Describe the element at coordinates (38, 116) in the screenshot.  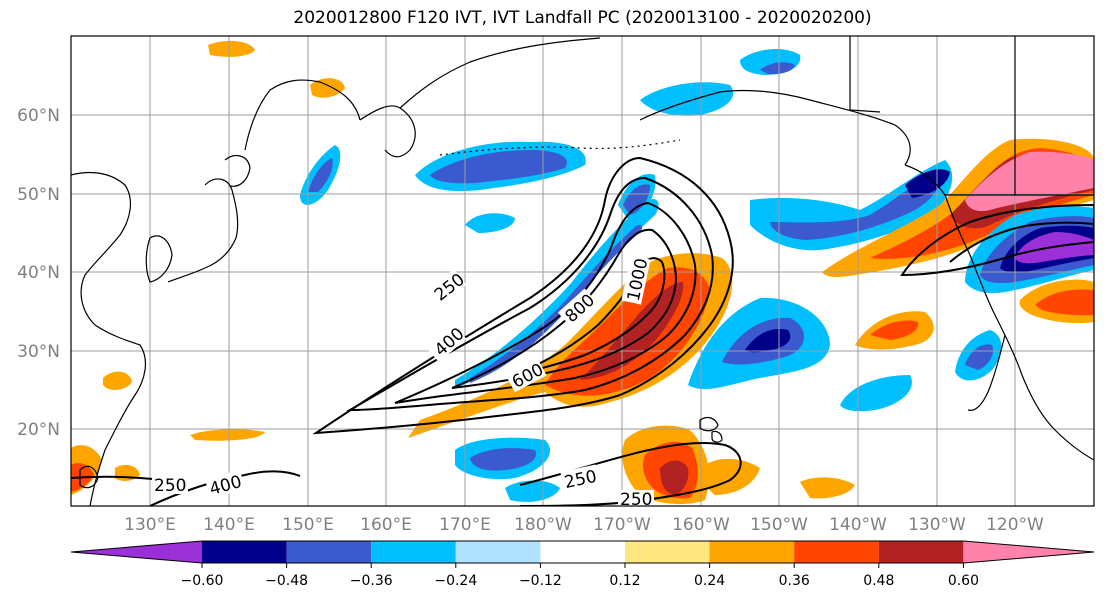
I see `lat-label-60n: 60°N` at that location.